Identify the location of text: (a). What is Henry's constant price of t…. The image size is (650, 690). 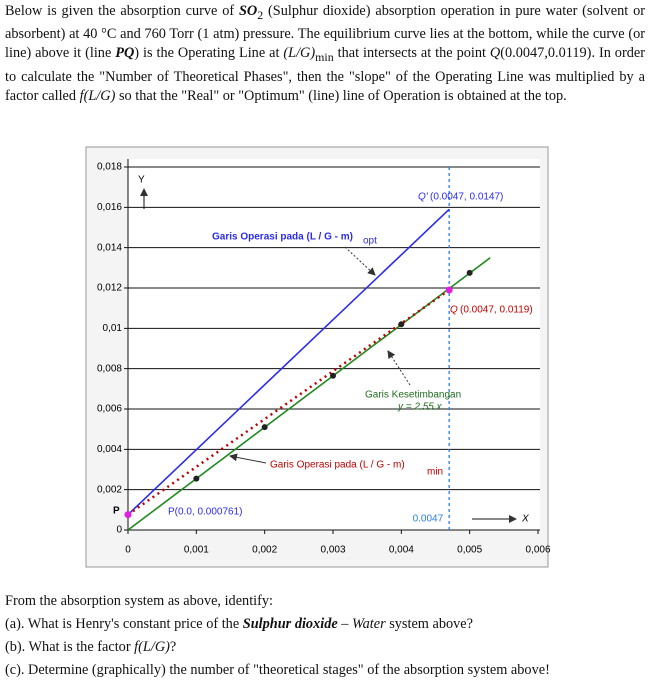
(124, 624).